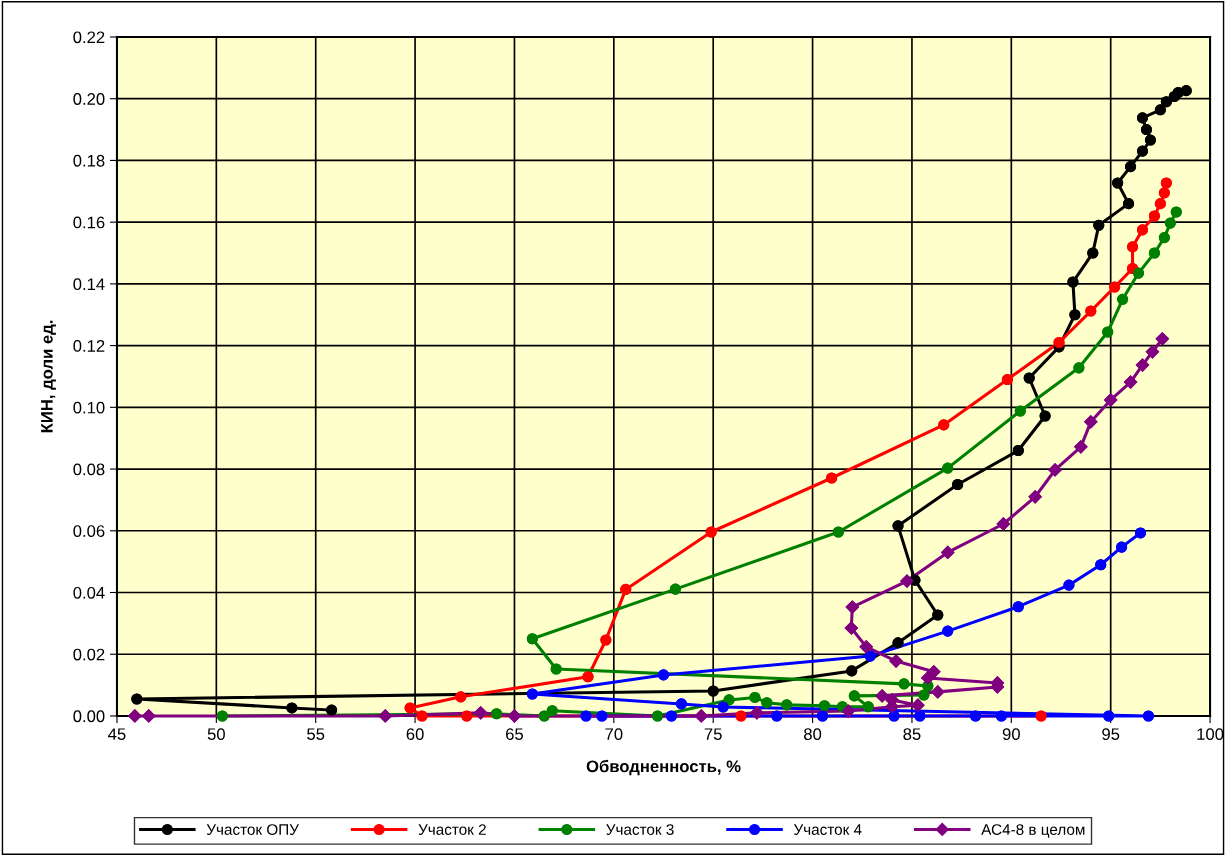  Describe the element at coordinates (89, 222) in the screenshot. I see `y-tick-label: 0.16` at that location.